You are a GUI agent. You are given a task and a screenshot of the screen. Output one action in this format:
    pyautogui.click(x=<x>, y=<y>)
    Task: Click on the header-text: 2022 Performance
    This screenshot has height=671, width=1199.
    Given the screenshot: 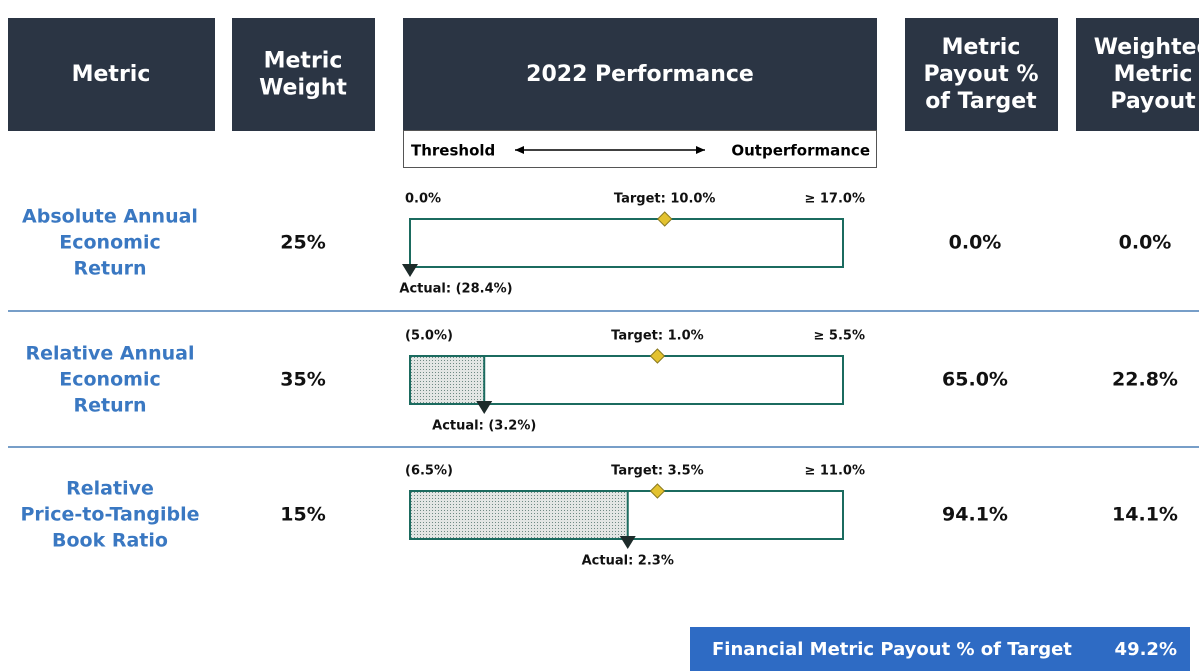 What is the action you would take?
    pyautogui.click(x=640, y=74)
    